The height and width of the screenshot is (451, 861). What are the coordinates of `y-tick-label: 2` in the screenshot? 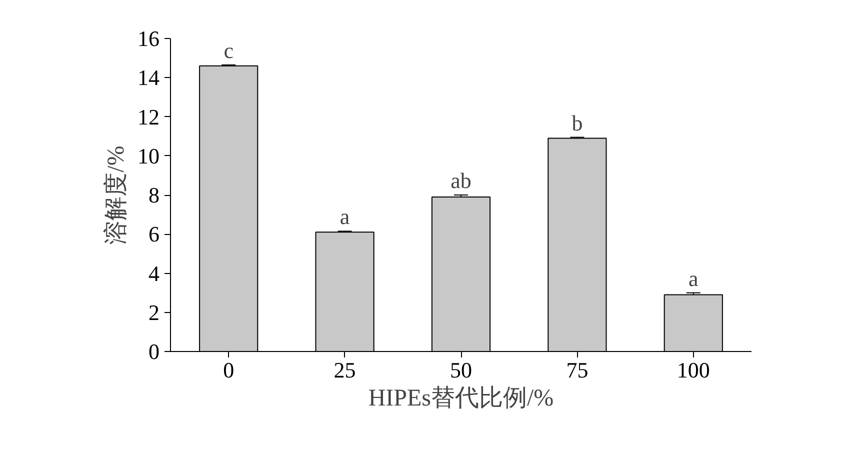 It's located at (154, 312).